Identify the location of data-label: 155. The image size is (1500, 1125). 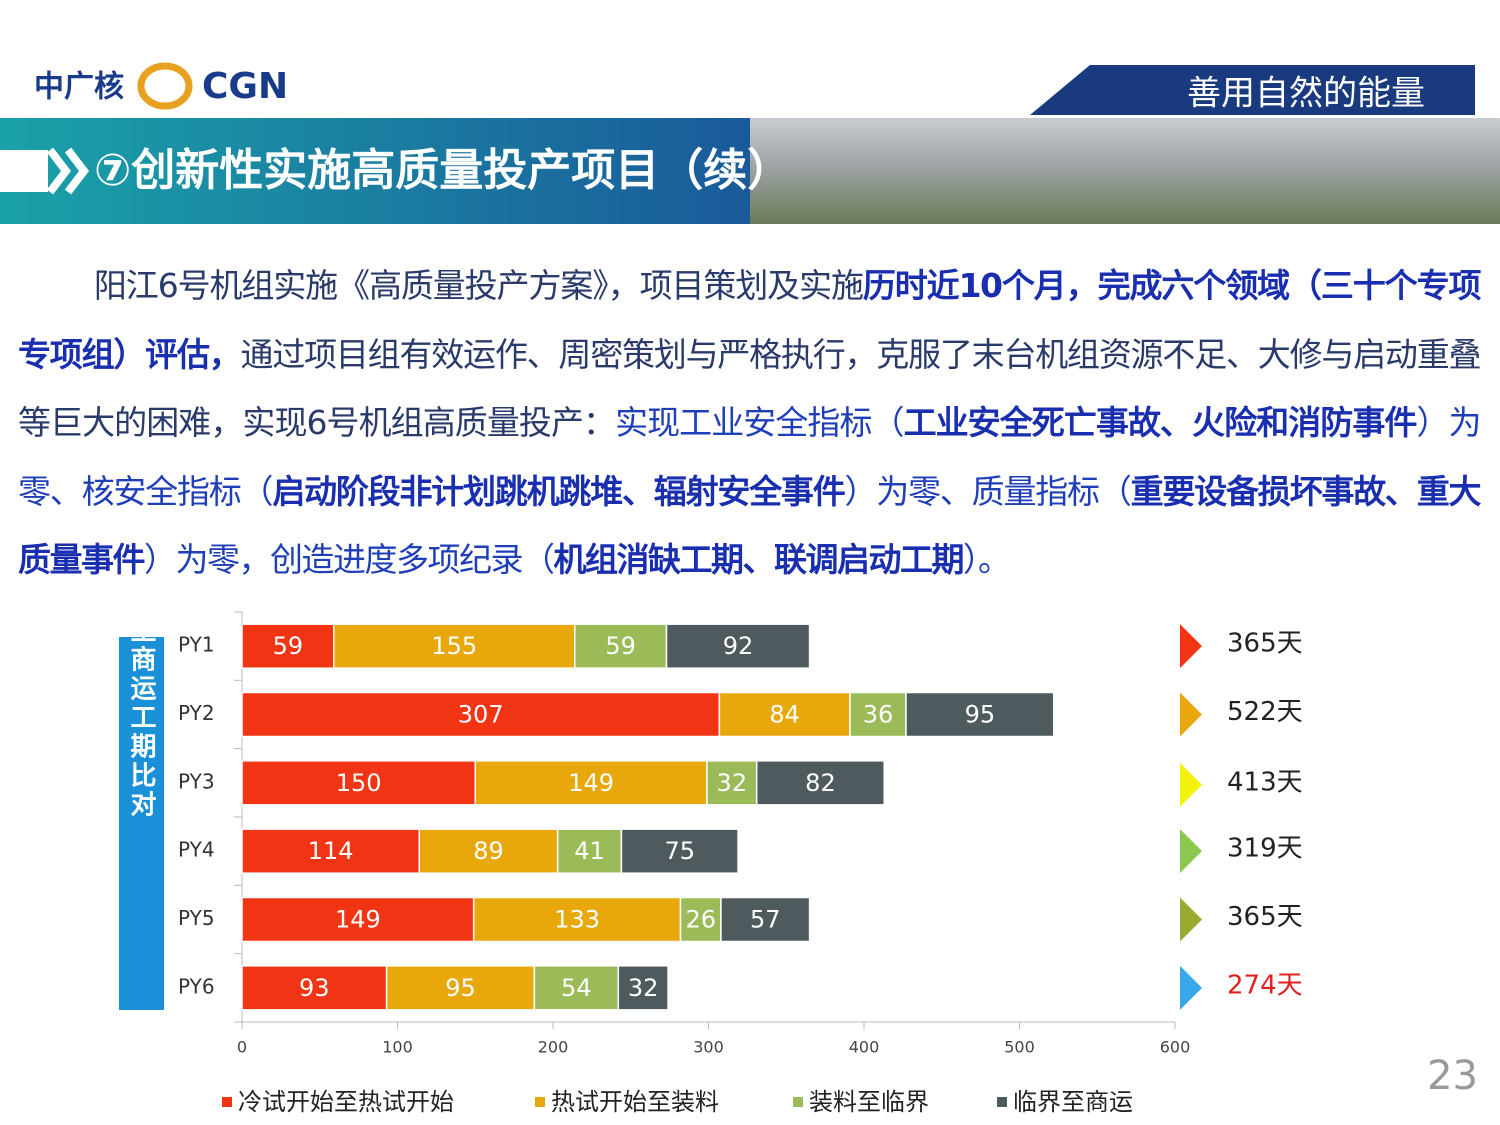
(454, 646).